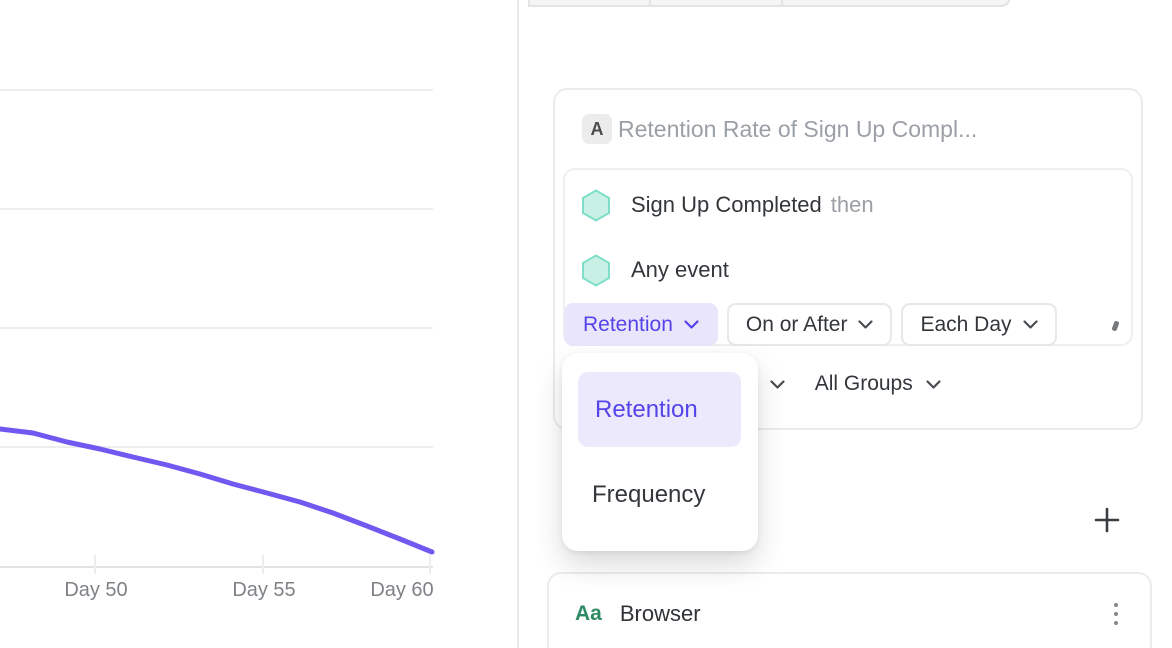 The image size is (1172, 648). I want to click on interval-dropdown-each-day: Each Day, so click(979, 324).